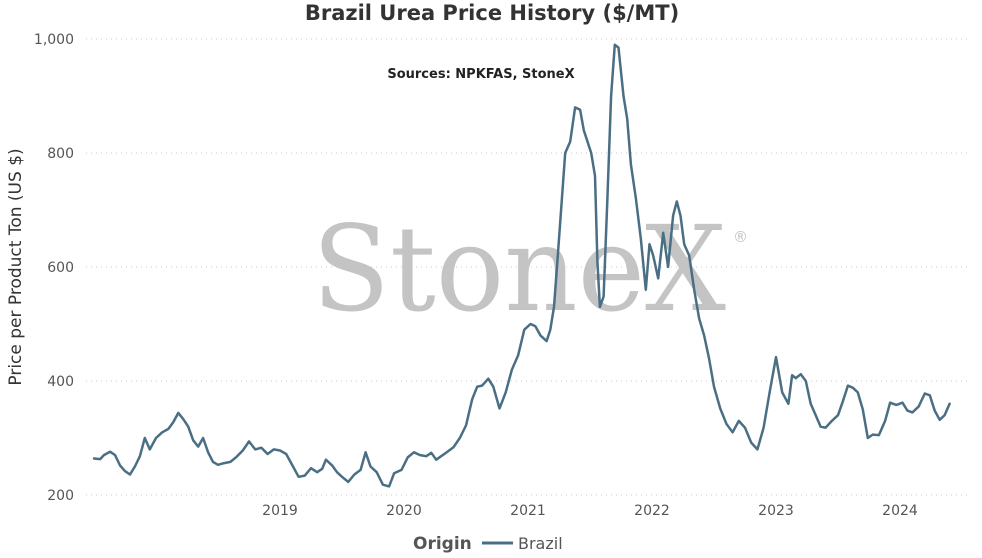 This screenshot has width=982, height=558. Describe the element at coordinates (652, 511) in the screenshot. I see `x-tick-label-2022: 2022` at that location.